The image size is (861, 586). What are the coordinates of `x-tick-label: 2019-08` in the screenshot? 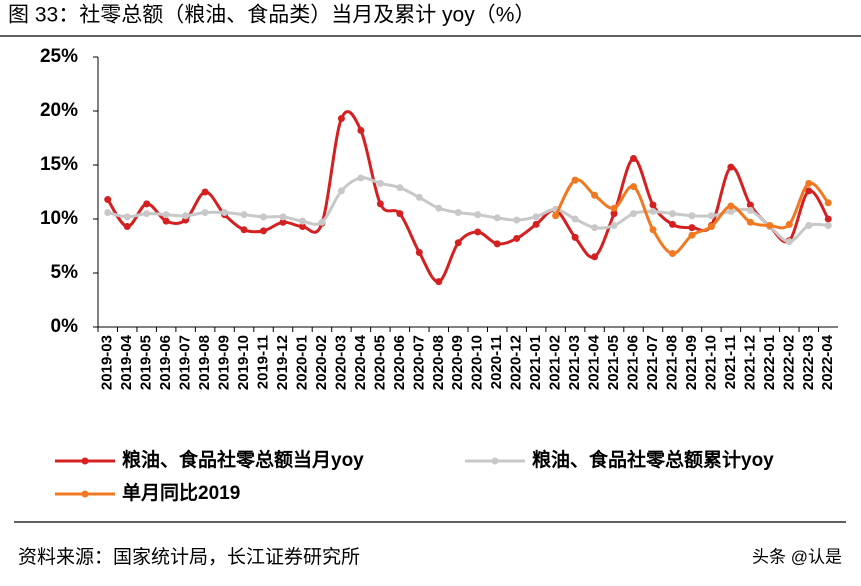 It's located at (204, 362).